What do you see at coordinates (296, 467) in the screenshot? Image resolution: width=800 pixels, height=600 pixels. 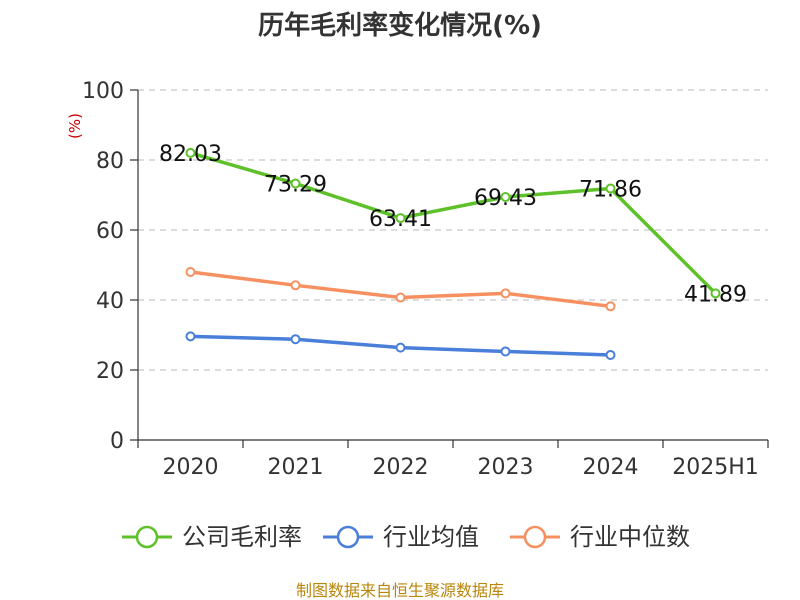 I see `x-tick-label: 2021` at bounding box center [296, 467].